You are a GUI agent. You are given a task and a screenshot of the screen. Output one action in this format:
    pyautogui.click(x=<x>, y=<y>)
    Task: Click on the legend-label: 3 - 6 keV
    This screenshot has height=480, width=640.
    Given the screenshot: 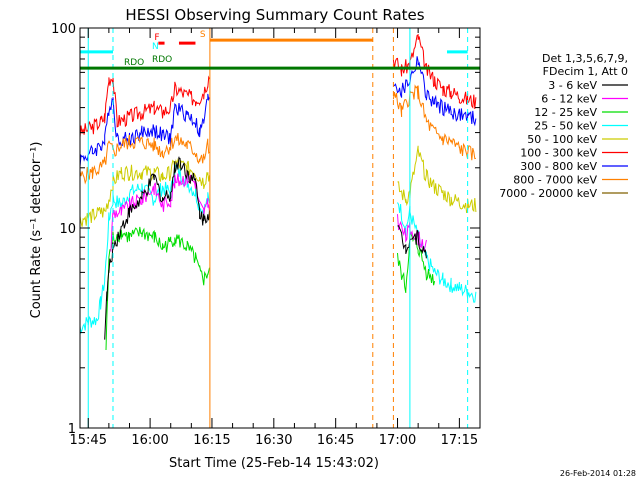 What is the action you would take?
    pyautogui.click(x=572, y=85)
    